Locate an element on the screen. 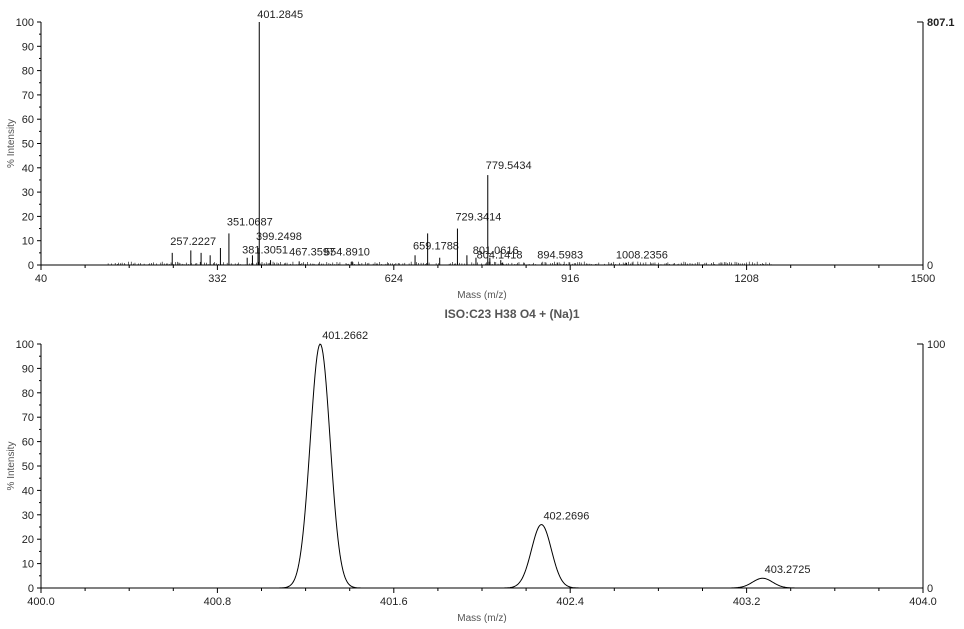  right-axis-max-label: 100 is located at coordinates (936, 345).